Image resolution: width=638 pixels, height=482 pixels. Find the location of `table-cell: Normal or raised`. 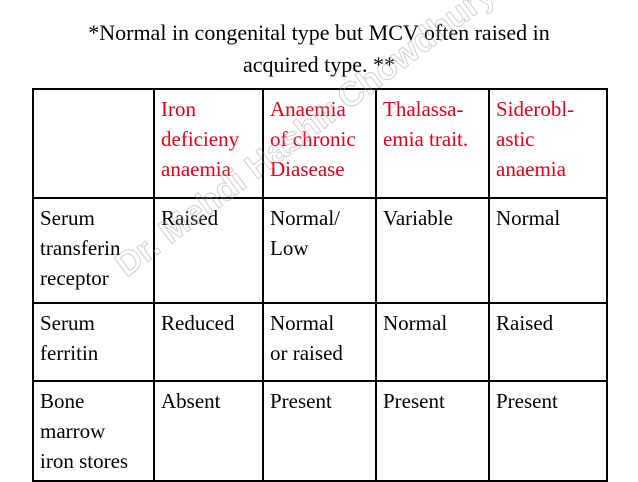

table-cell: Normal or raised is located at coordinates (319, 342).